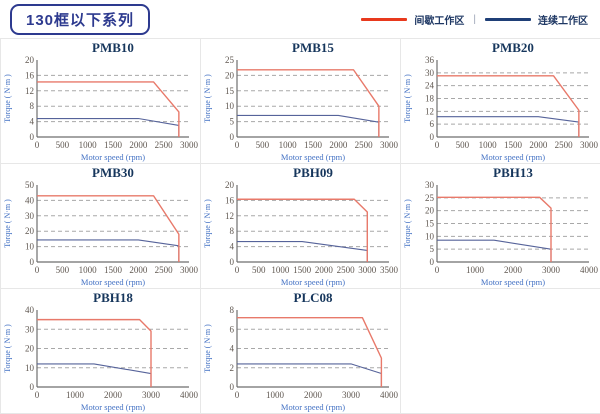 The width and height of the screenshot is (600, 414). Describe the element at coordinates (384, 19) in the screenshot. I see `legend-line-intermittent-icon` at that location.